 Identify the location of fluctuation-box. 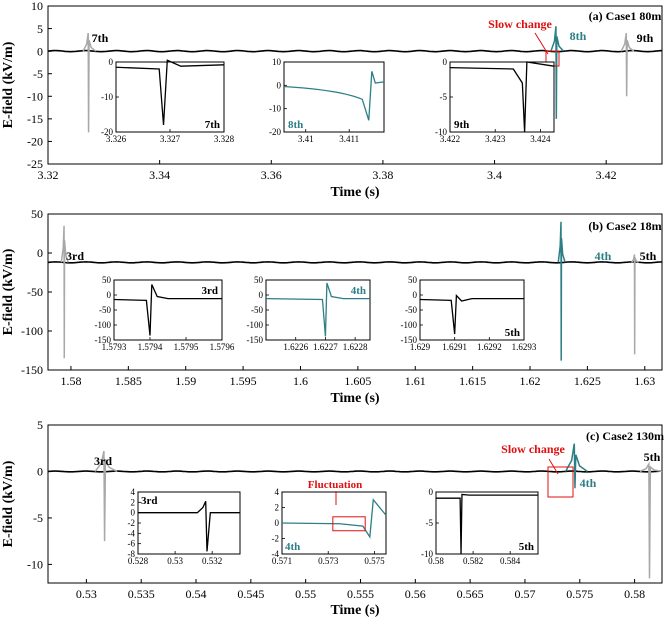
(349, 524).